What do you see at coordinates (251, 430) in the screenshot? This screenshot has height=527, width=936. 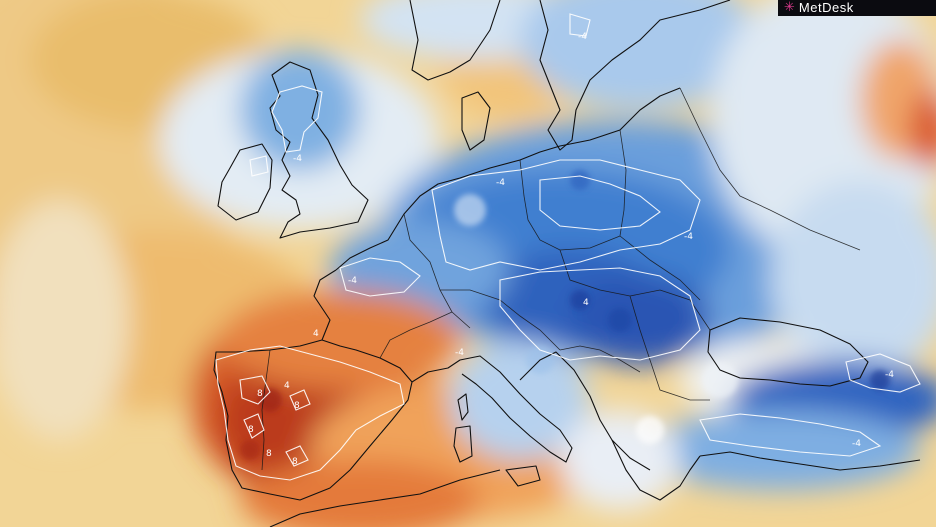 I see `contour-label-iberia-b: 8` at bounding box center [251, 430].